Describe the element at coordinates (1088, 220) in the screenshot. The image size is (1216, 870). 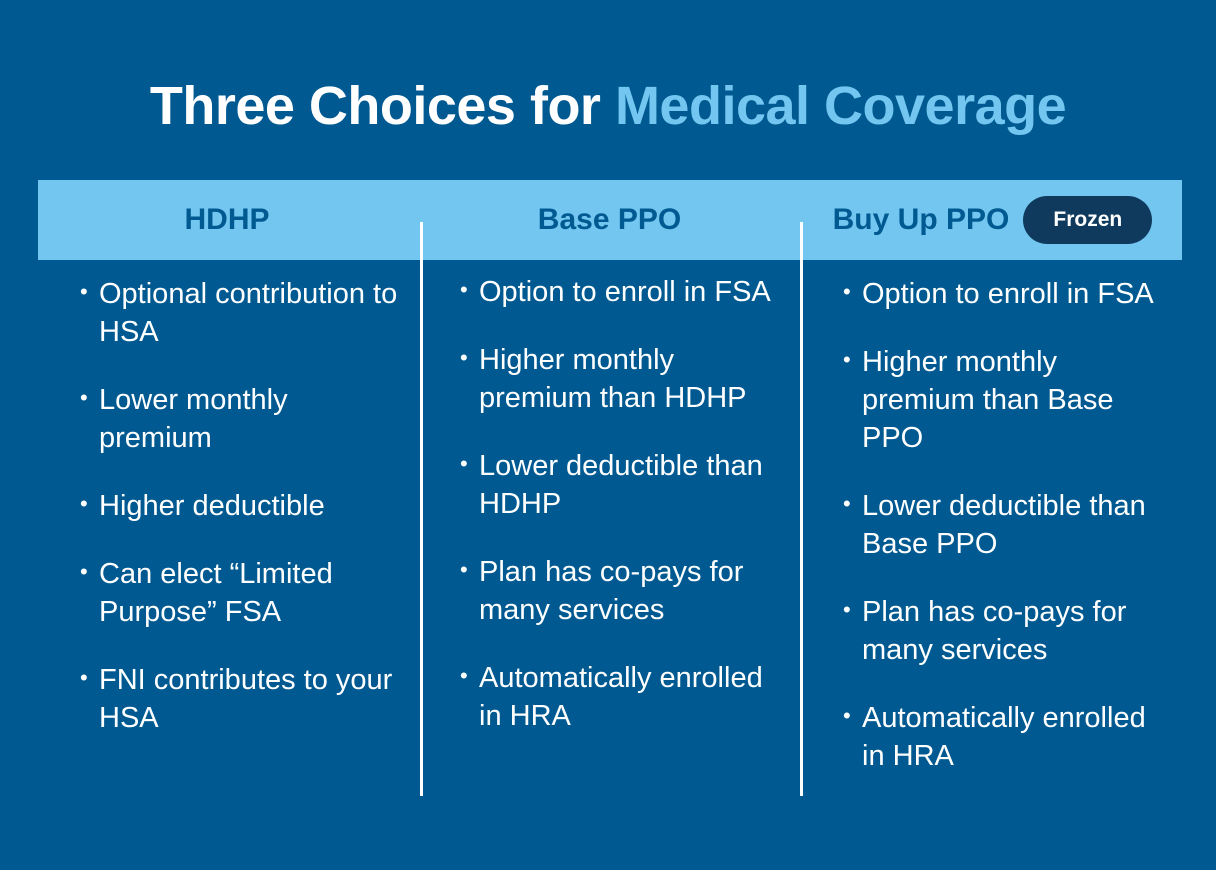
I see `frozen-badge: Frozen` at that location.